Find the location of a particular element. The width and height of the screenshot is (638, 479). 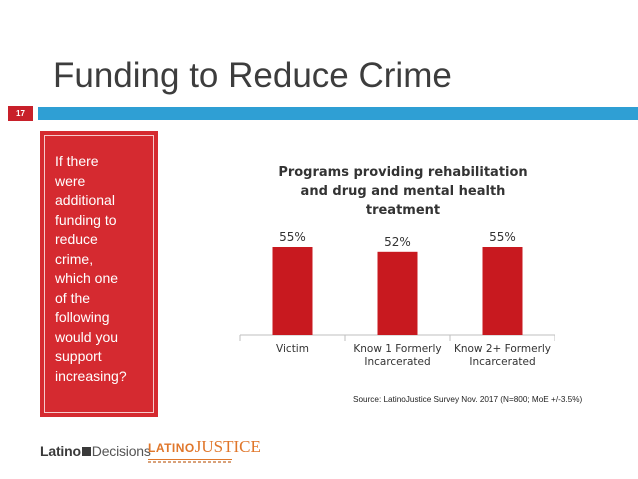

slide-title: Funding to Reduce Crime is located at coordinates (252, 75).